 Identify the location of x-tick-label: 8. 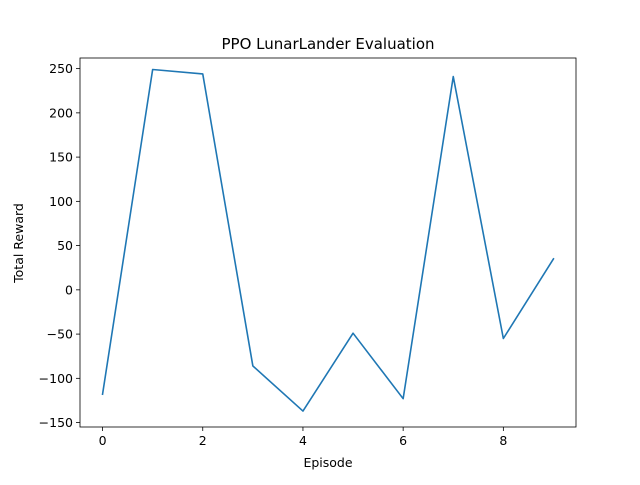
(503, 440).